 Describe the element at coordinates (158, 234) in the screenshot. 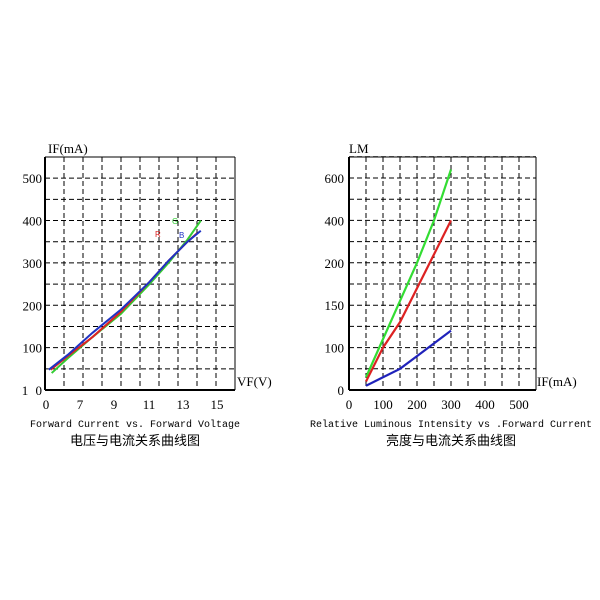

I see `series-marker-r: R` at that location.